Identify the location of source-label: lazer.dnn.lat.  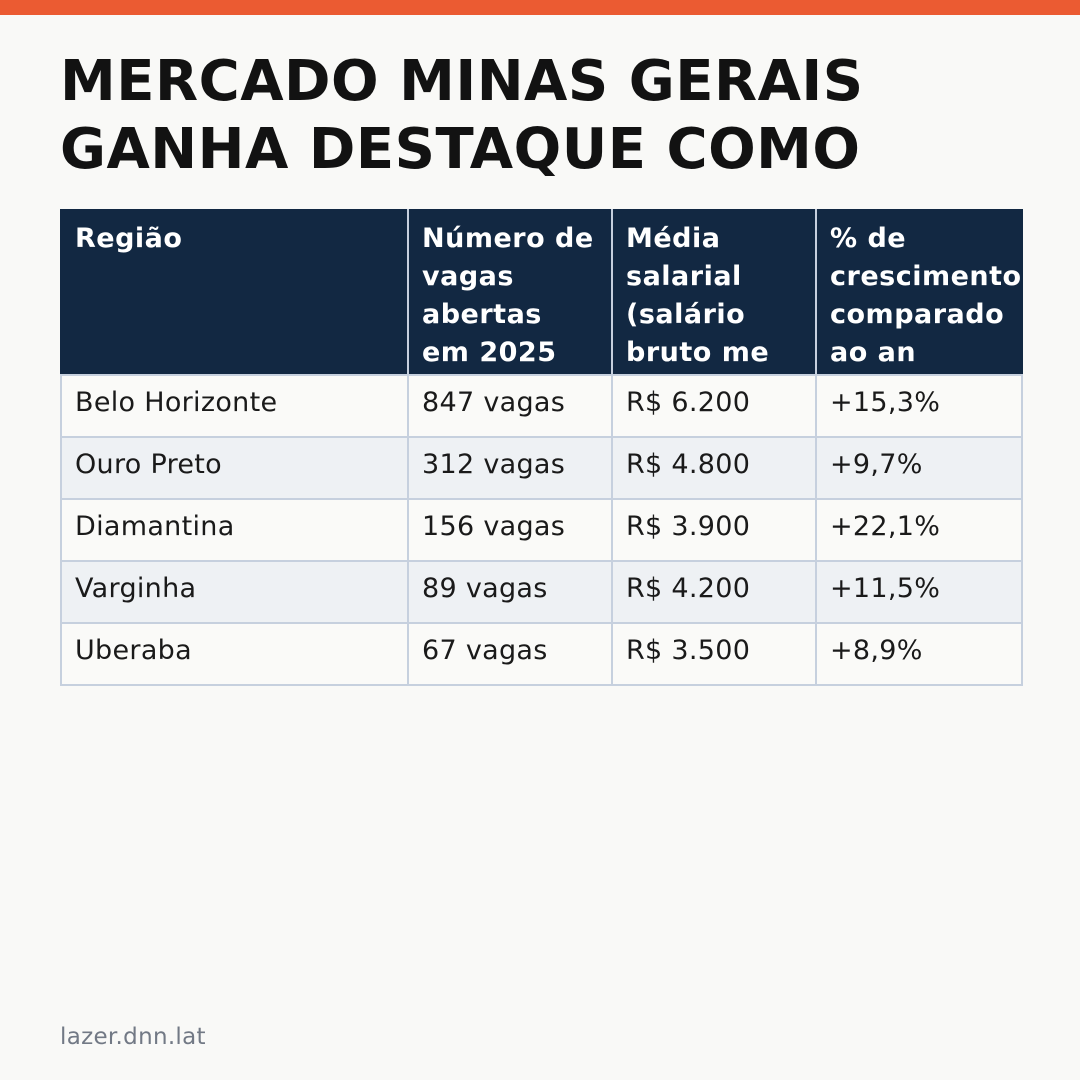
(133, 1037).